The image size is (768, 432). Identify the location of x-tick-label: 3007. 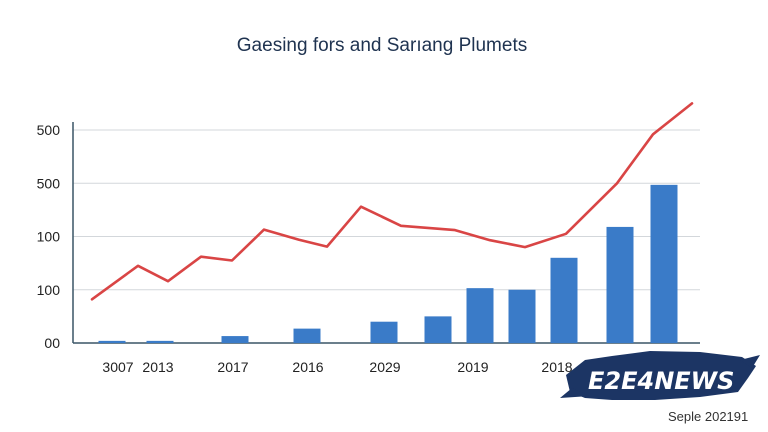
(117, 367).